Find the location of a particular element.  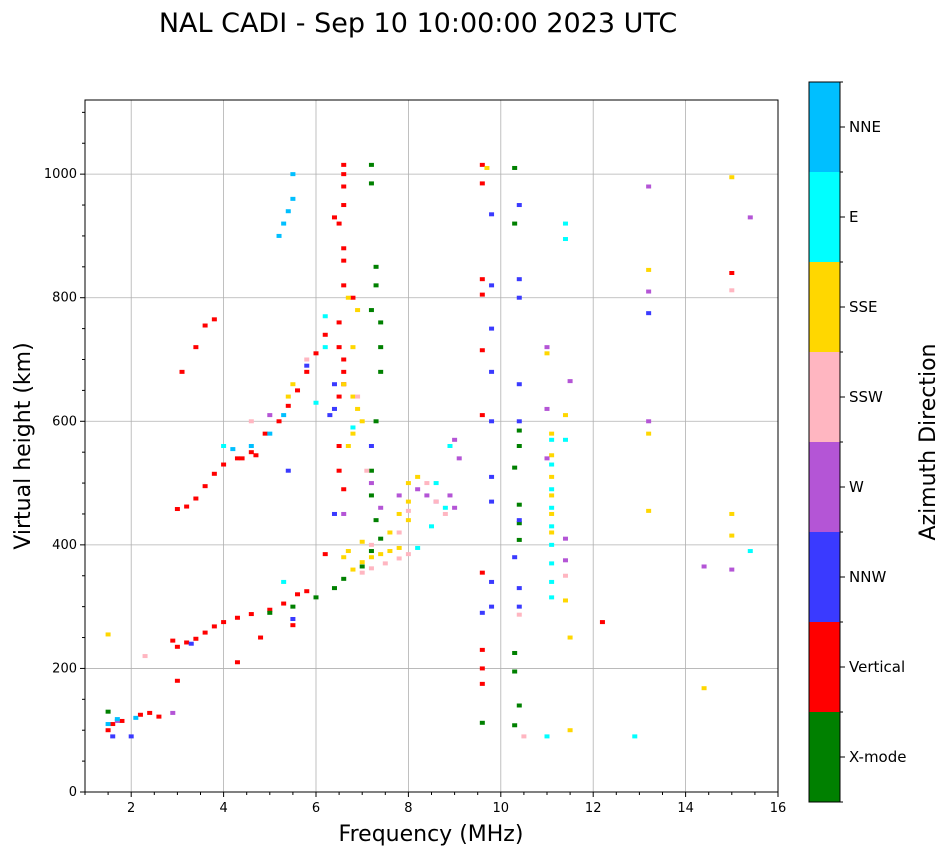

x-tick-label: 10 is located at coordinates (501, 808).